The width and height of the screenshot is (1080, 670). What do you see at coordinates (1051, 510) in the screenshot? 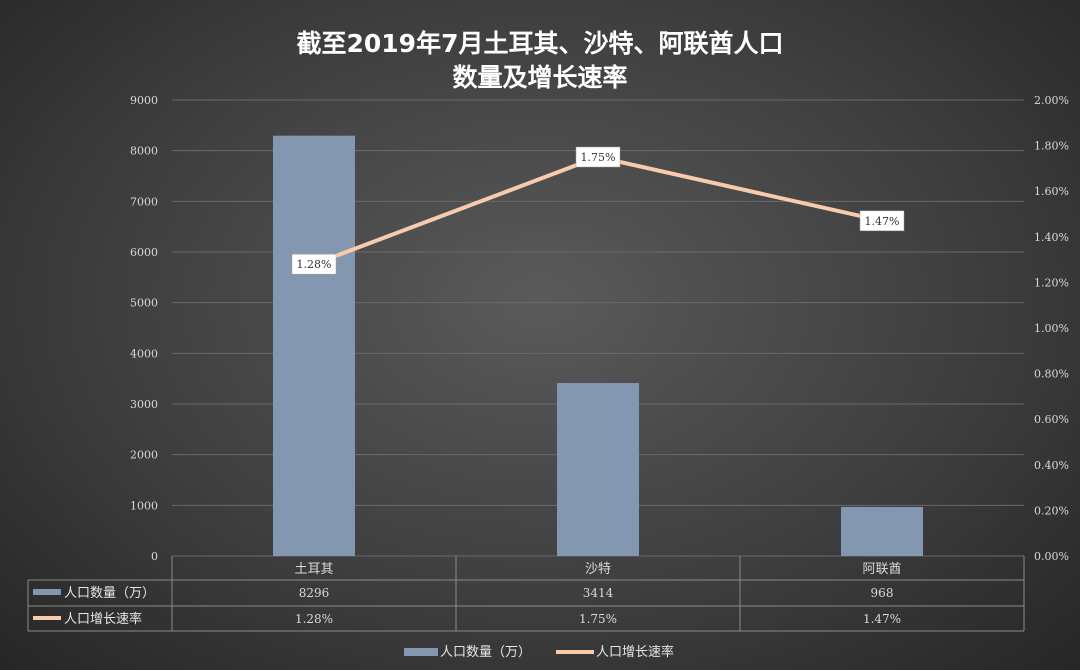
I see `right-tick-label: 0.20%` at bounding box center [1051, 510].